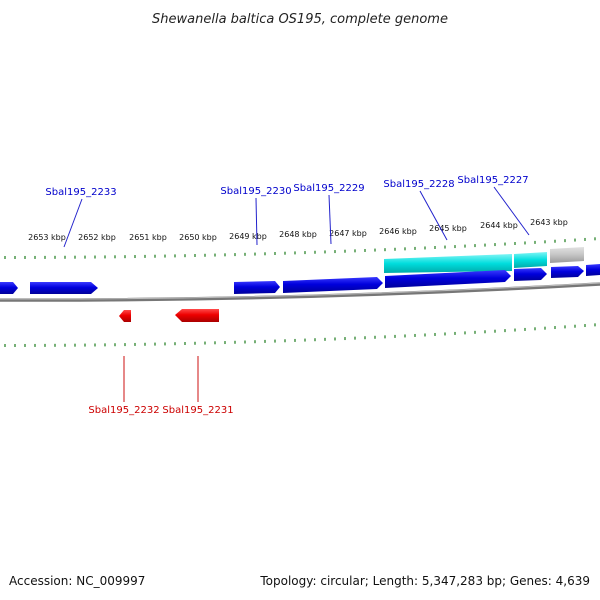 The width and height of the screenshot is (600, 600). I want to click on reverse-gene-labels: Sbal195_2232 Sbal195_2231, so click(161, 386).